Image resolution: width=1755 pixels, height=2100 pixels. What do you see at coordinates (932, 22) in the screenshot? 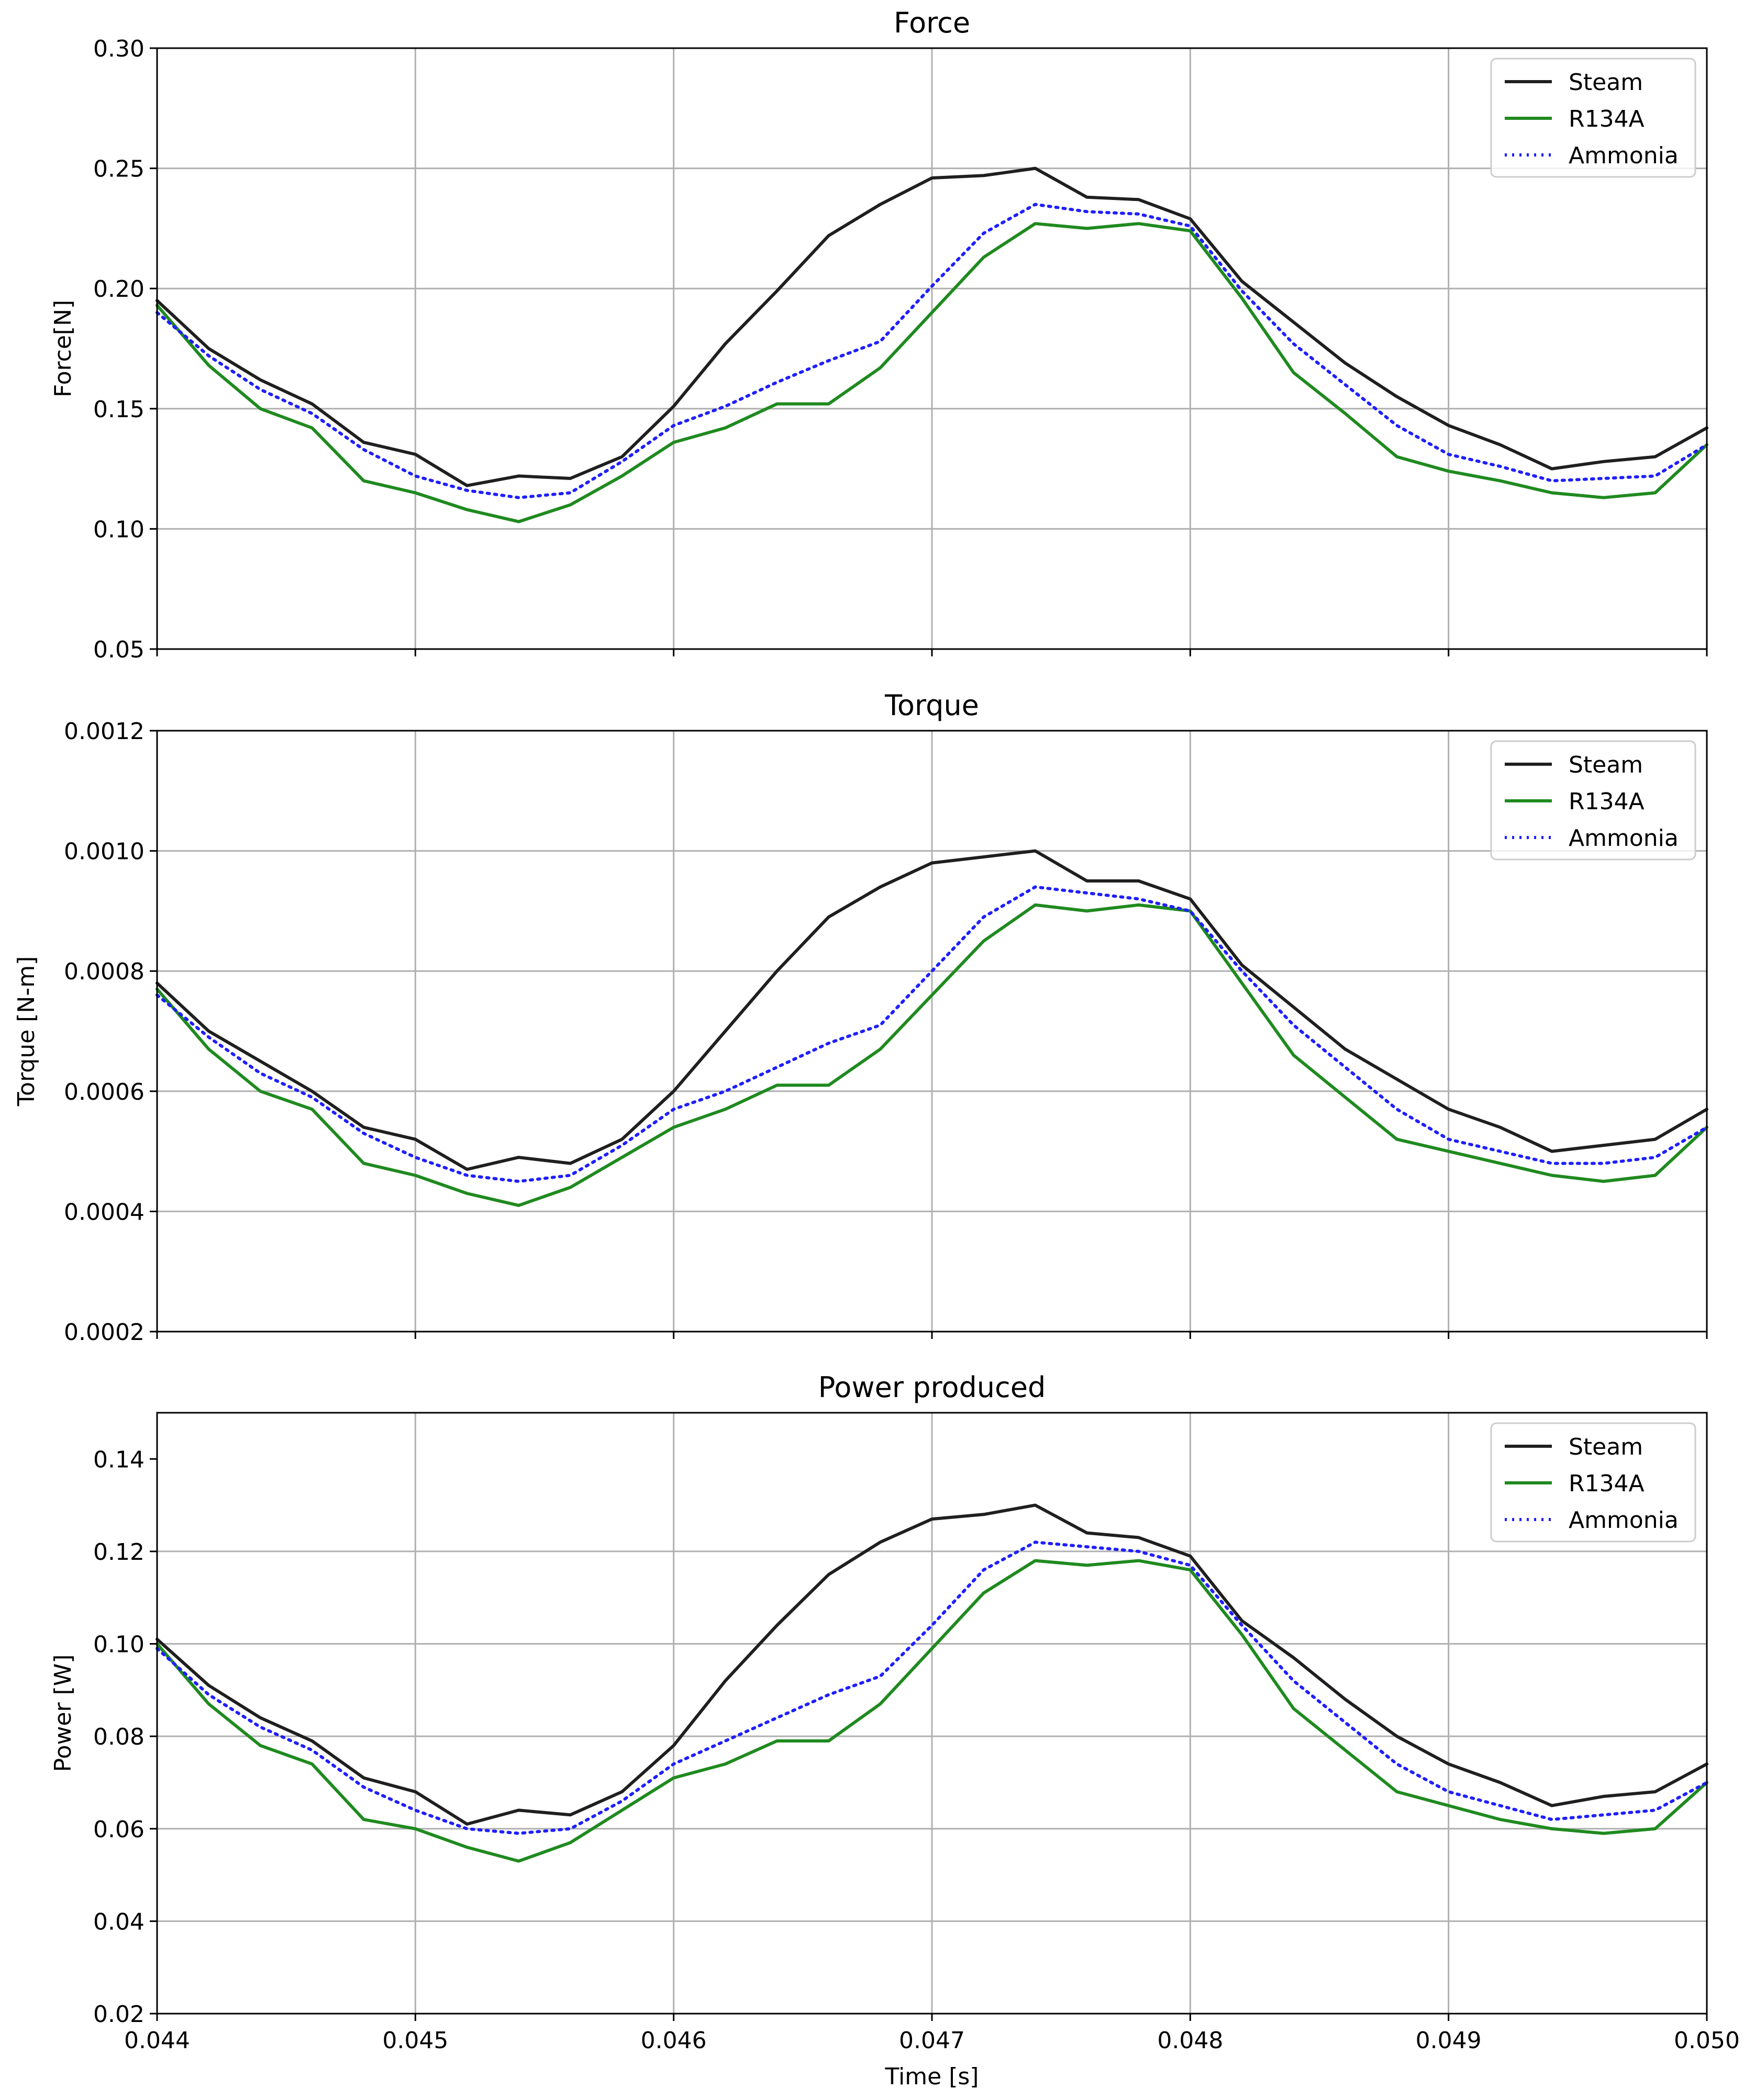
I see `force-title: Force` at bounding box center [932, 22].